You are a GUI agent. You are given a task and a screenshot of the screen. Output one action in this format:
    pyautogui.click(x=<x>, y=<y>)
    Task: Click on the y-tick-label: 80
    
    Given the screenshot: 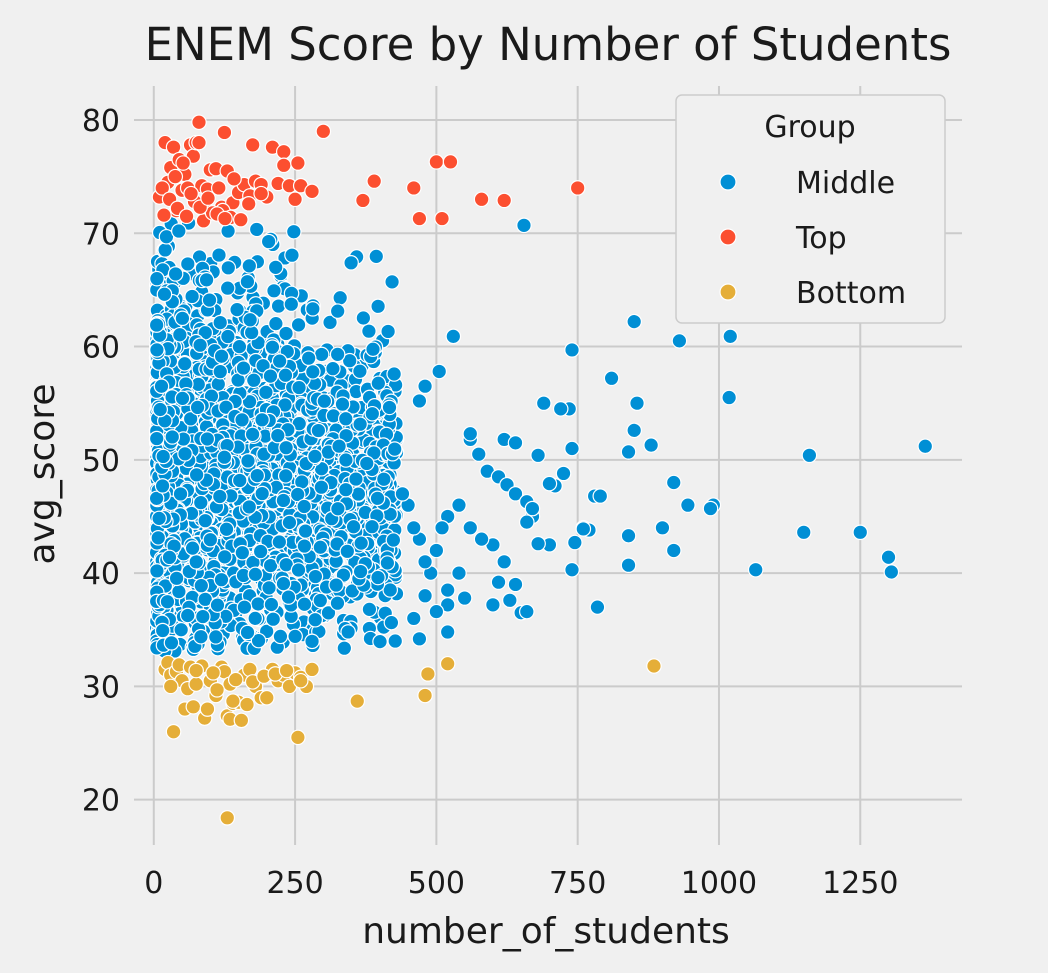 What is the action you would take?
    pyautogui.click(x=101, y=121)
    